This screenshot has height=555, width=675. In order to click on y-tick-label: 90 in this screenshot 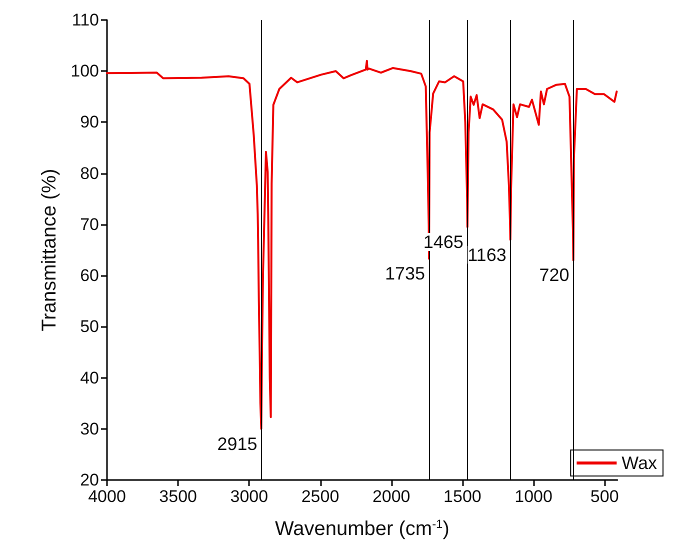, I will do `click(89, 122)`.